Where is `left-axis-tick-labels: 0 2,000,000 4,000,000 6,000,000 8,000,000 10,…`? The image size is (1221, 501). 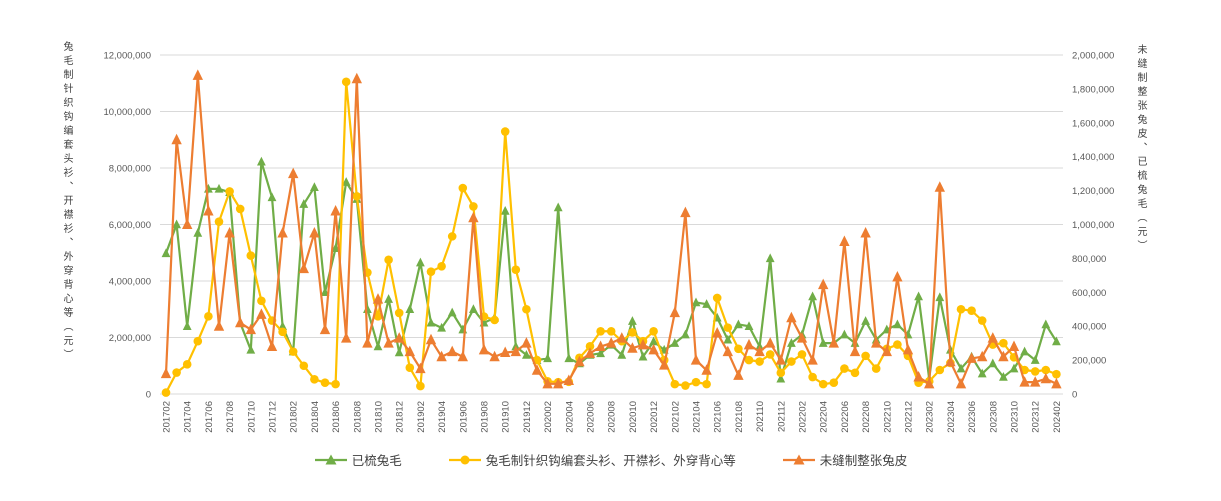
left-axis-tick-labels: 0 2,000,000 4,000,000 6,000,000 8,000,000 10,… is located at coordinates (127, 226).